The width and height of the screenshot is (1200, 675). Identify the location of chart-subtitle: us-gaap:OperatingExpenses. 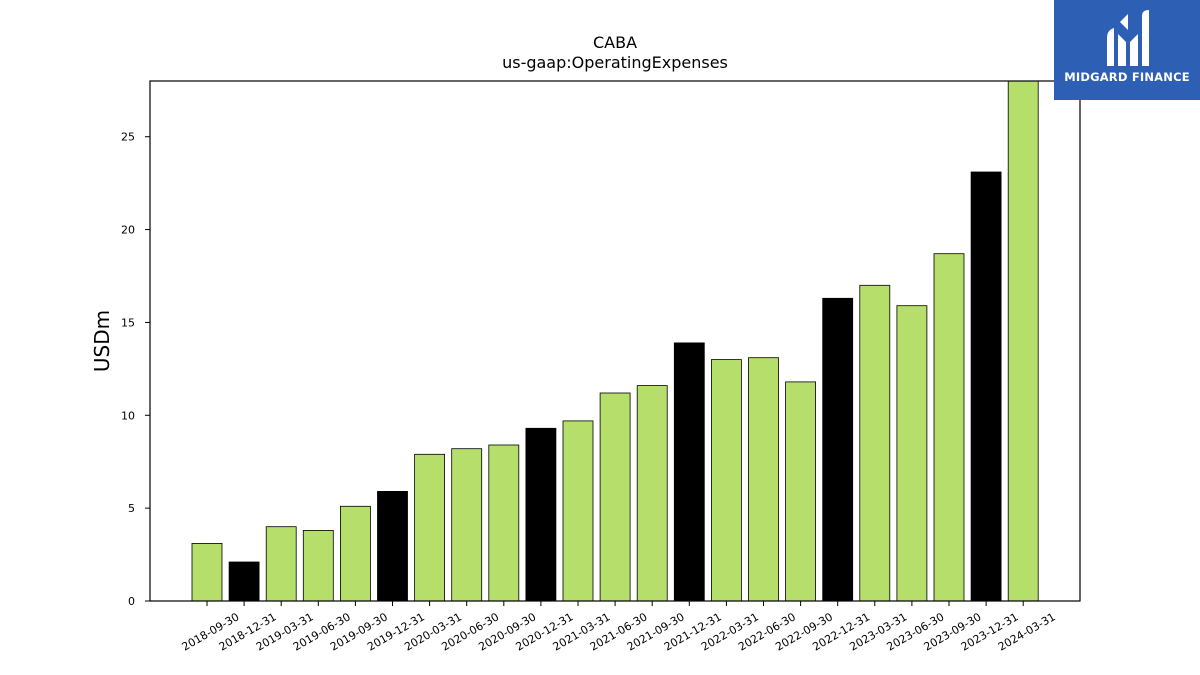
(615, 62).